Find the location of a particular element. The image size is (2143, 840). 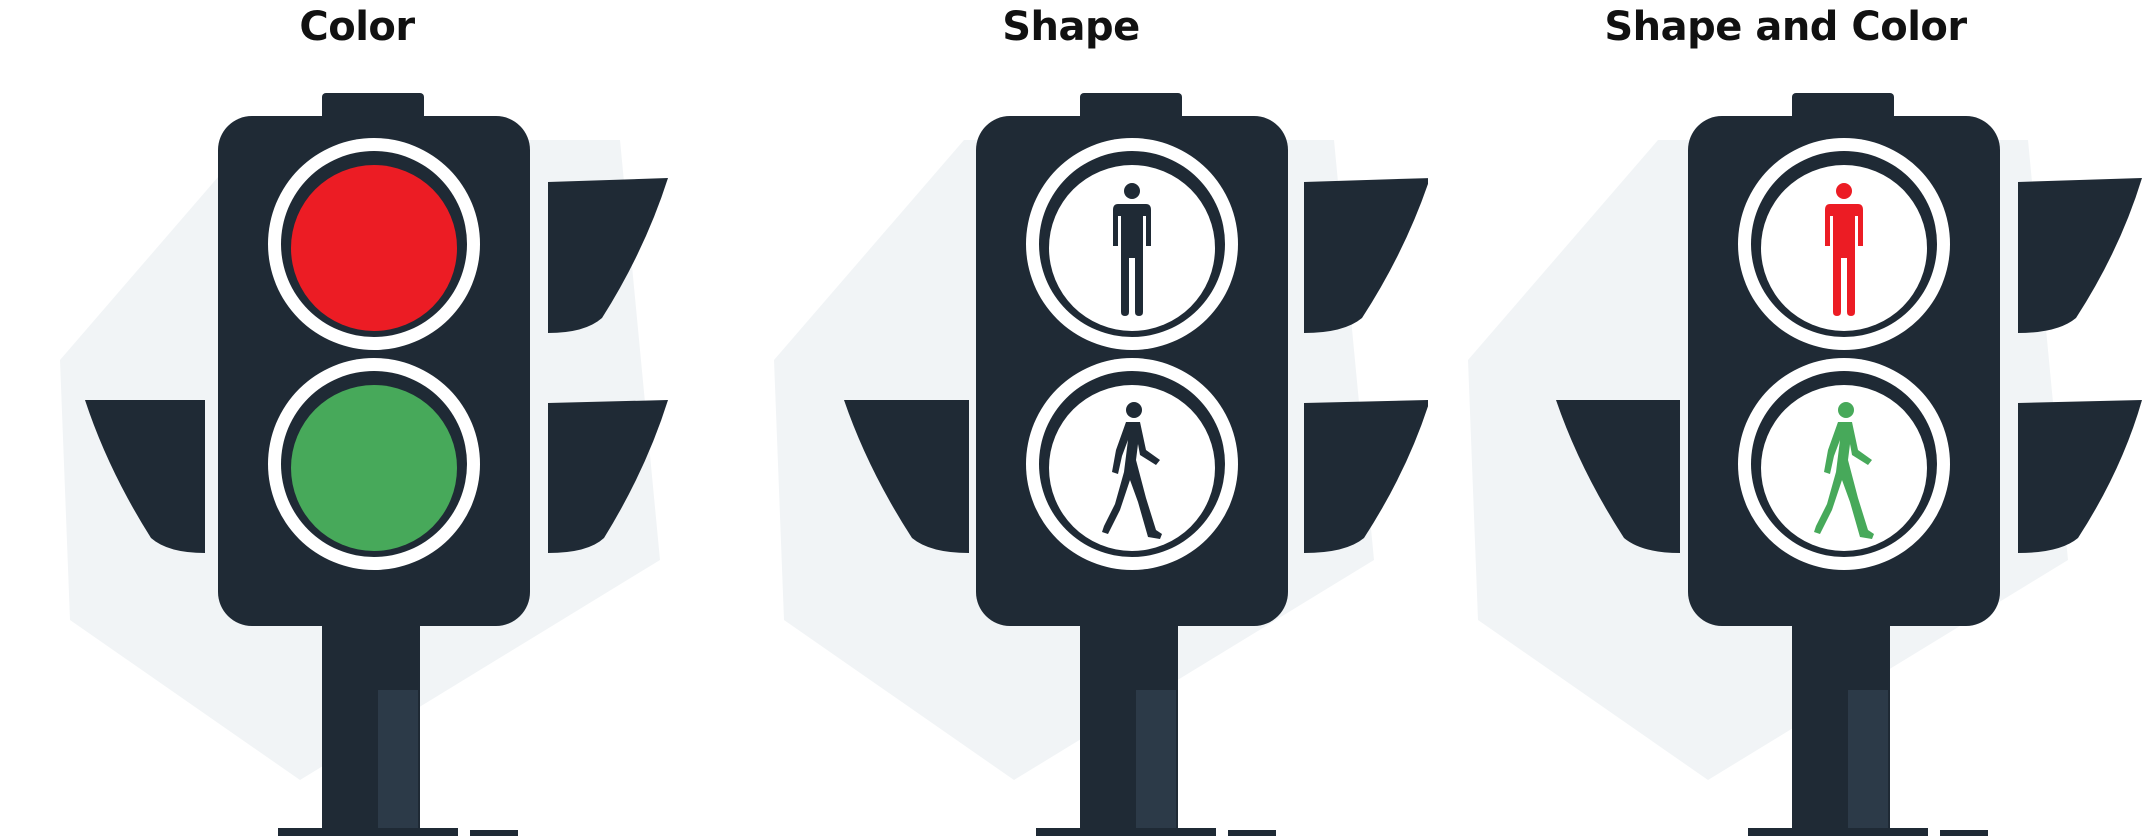

panel-title-color: Color is located at coordinates (357, 27).